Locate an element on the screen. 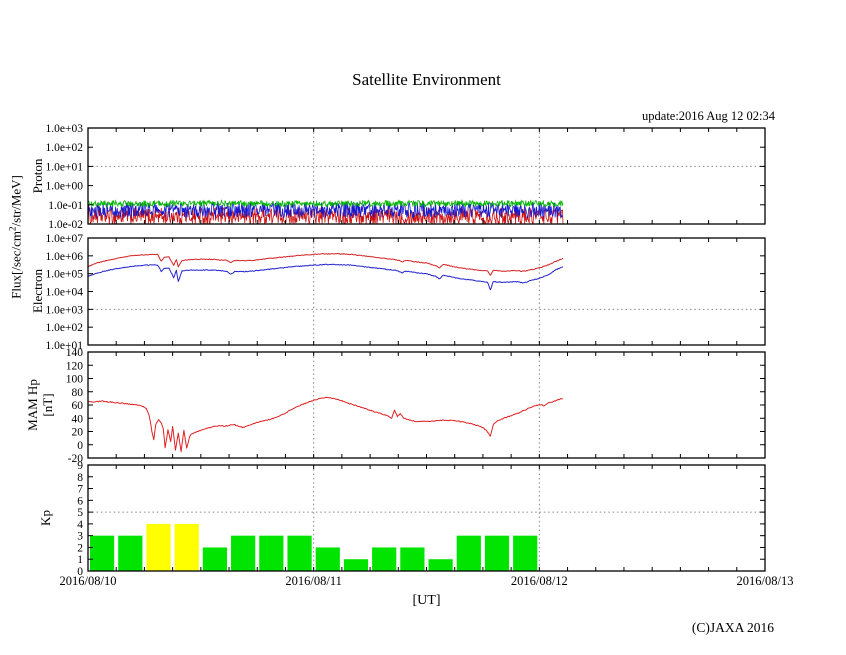  proton-ytick-label: 1.0e+03 is located at coordinates (65, 129).